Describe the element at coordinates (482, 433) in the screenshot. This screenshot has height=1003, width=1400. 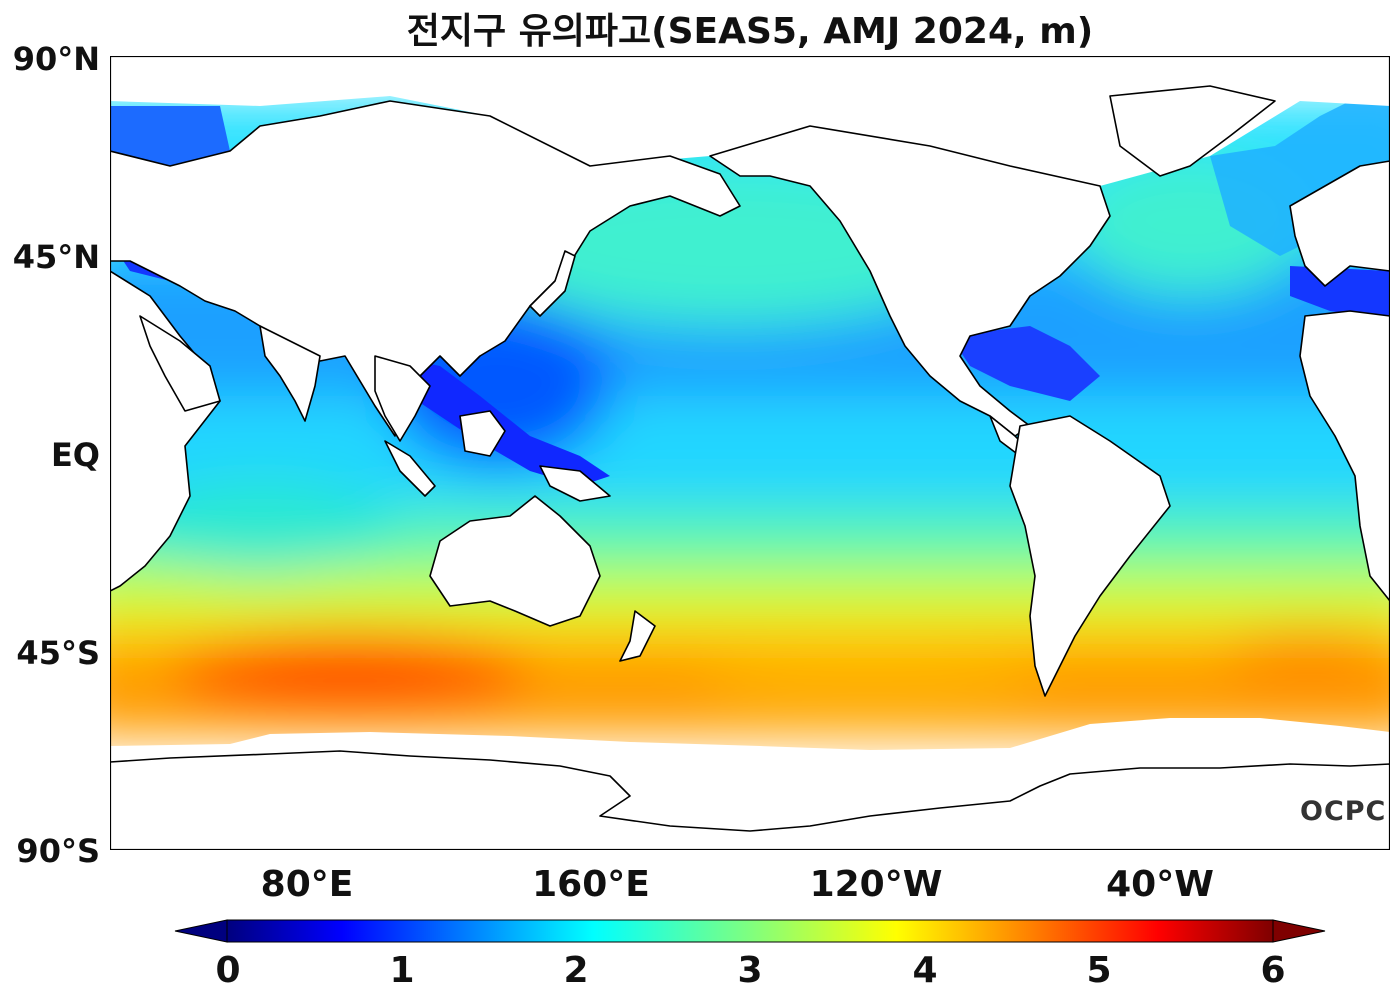
I see `borneo-outline` at that location.